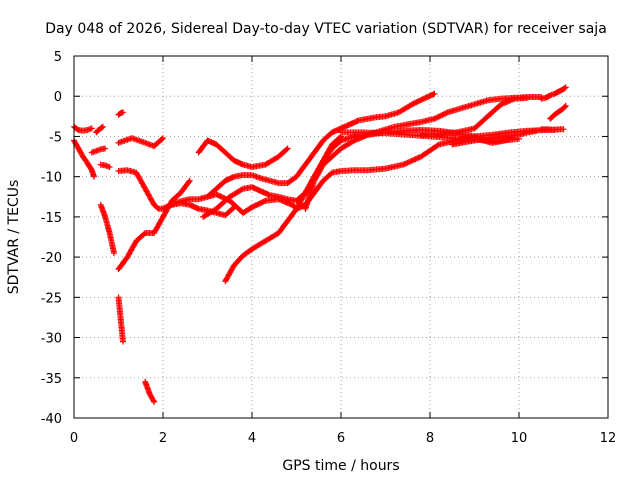 This screenshot has height=480, width=640. Describe the element at coordinates (51, 298) in the screenshot. I see `y-tick-label: -25` at that location.